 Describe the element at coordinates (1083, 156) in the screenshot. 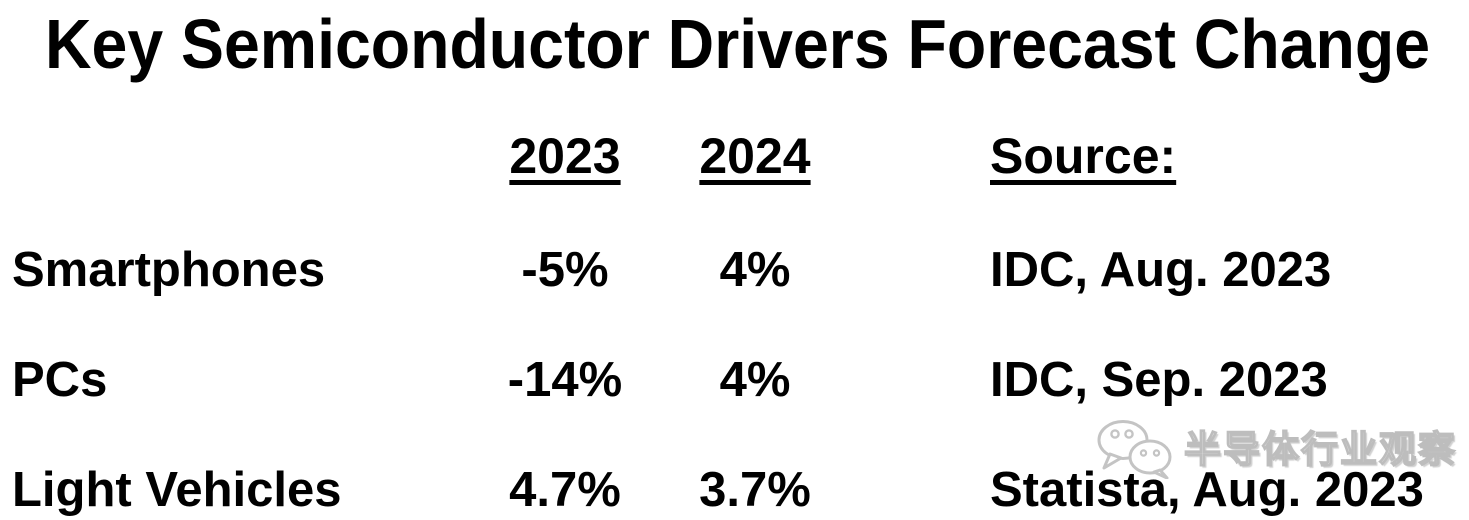

I see `column-header-source: Source:` at that location.